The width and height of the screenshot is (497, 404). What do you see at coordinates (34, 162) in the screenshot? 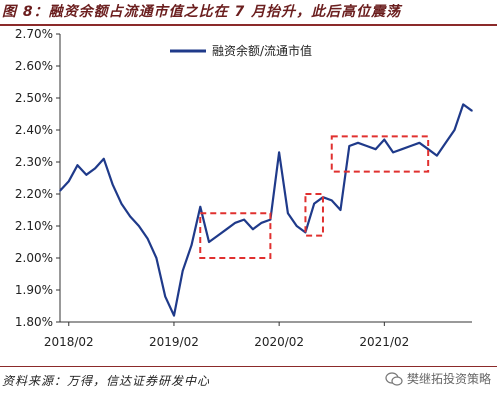
I see `y-tick-label: 2.30%` at bounding box center [34, 162].